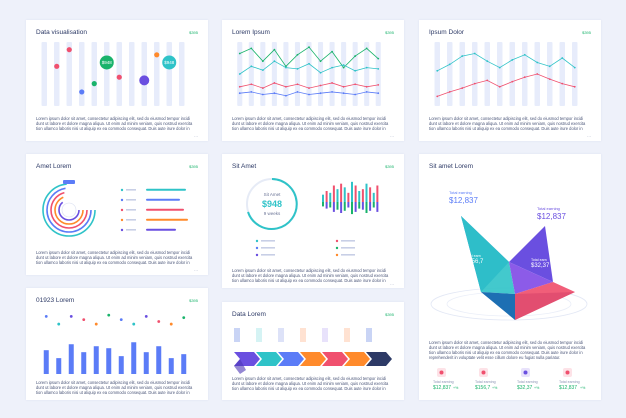 The image size is (626, 418). Describe the element at coordinates (61, 32) in the screenshot. I see `card-title: Data visualisation` at that location.